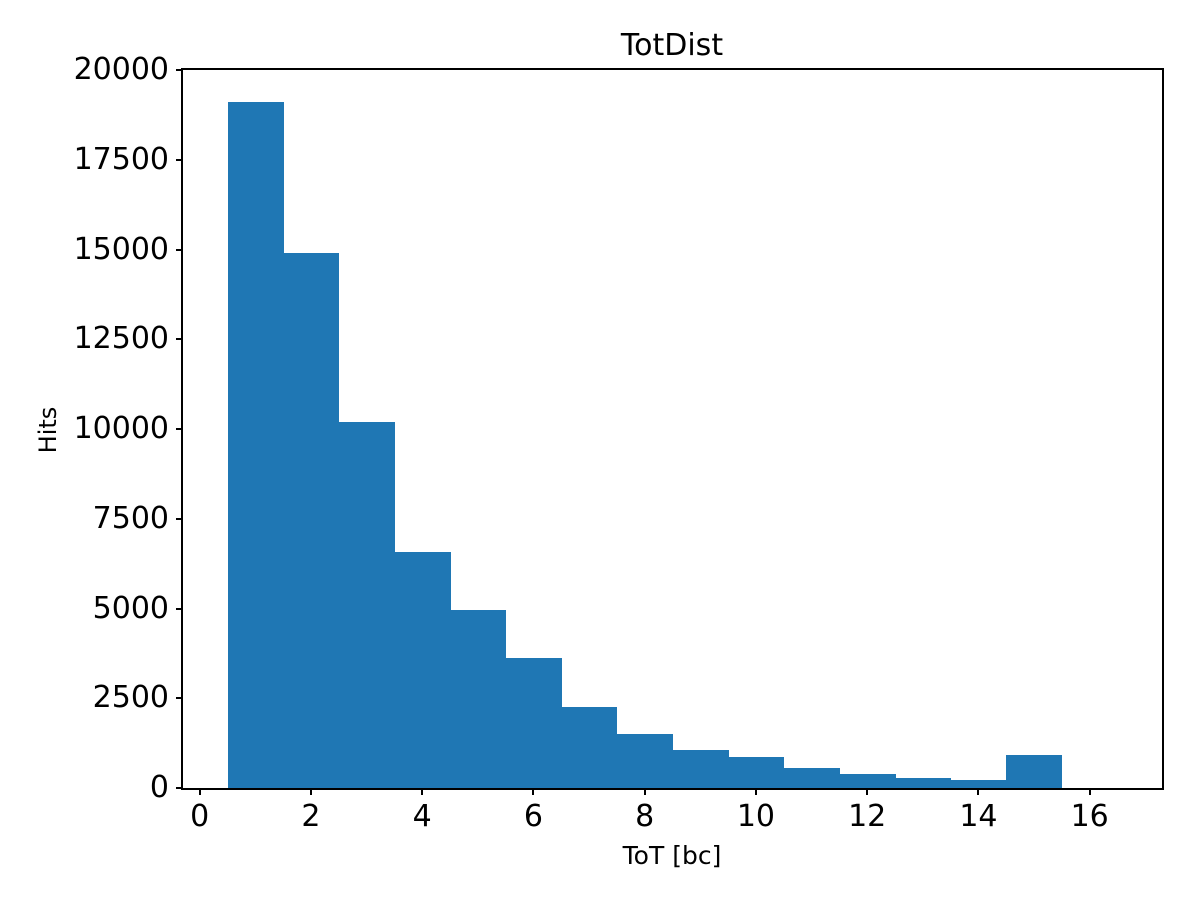 This screenshot has height=900, width=1200. I want to click on x-tick-label: 10, so click(756, 816).